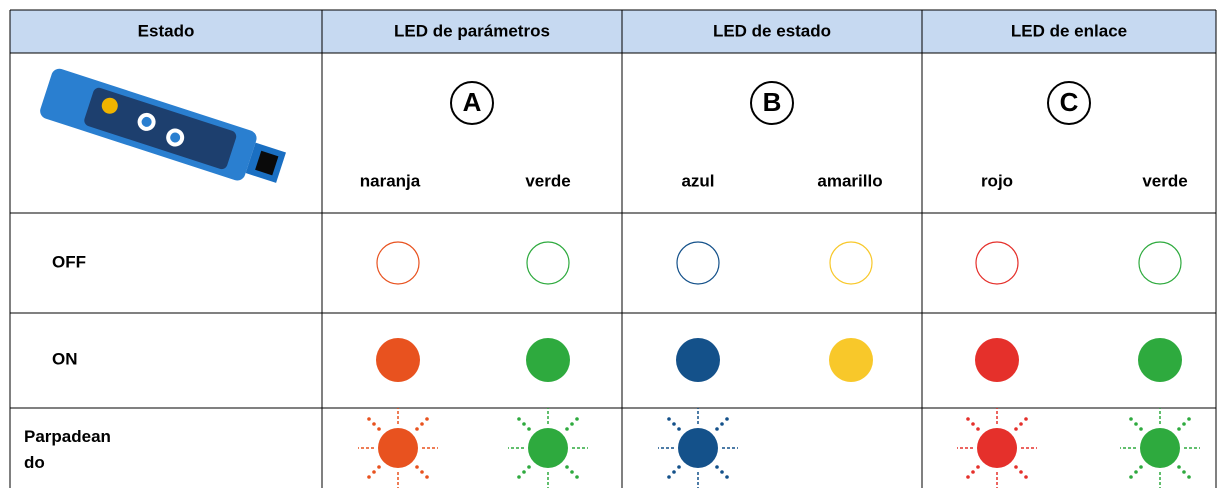 The image size is (1226, 488). What do you see at coordinates (67, 449) in the screenshot?
I see `row-label: Parpadeando` at bounding box center [67, 449].